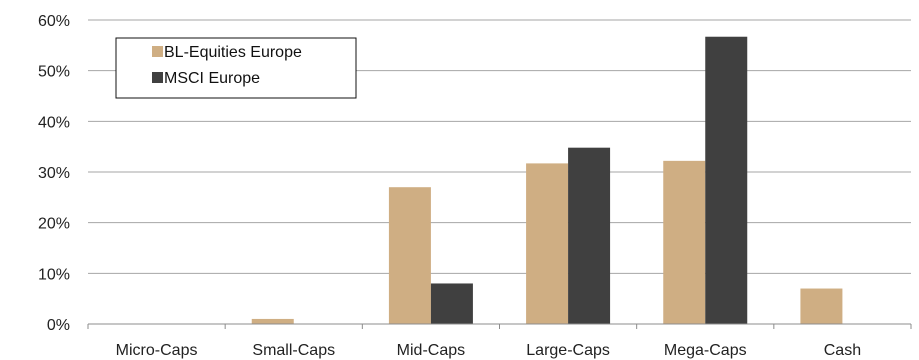 This screenshot has height=360, width=919. What do you see at coordinates (157, 77) in the screenshot?
I see `legend-swatch-msci-europe` at bounding box center [157, 77].